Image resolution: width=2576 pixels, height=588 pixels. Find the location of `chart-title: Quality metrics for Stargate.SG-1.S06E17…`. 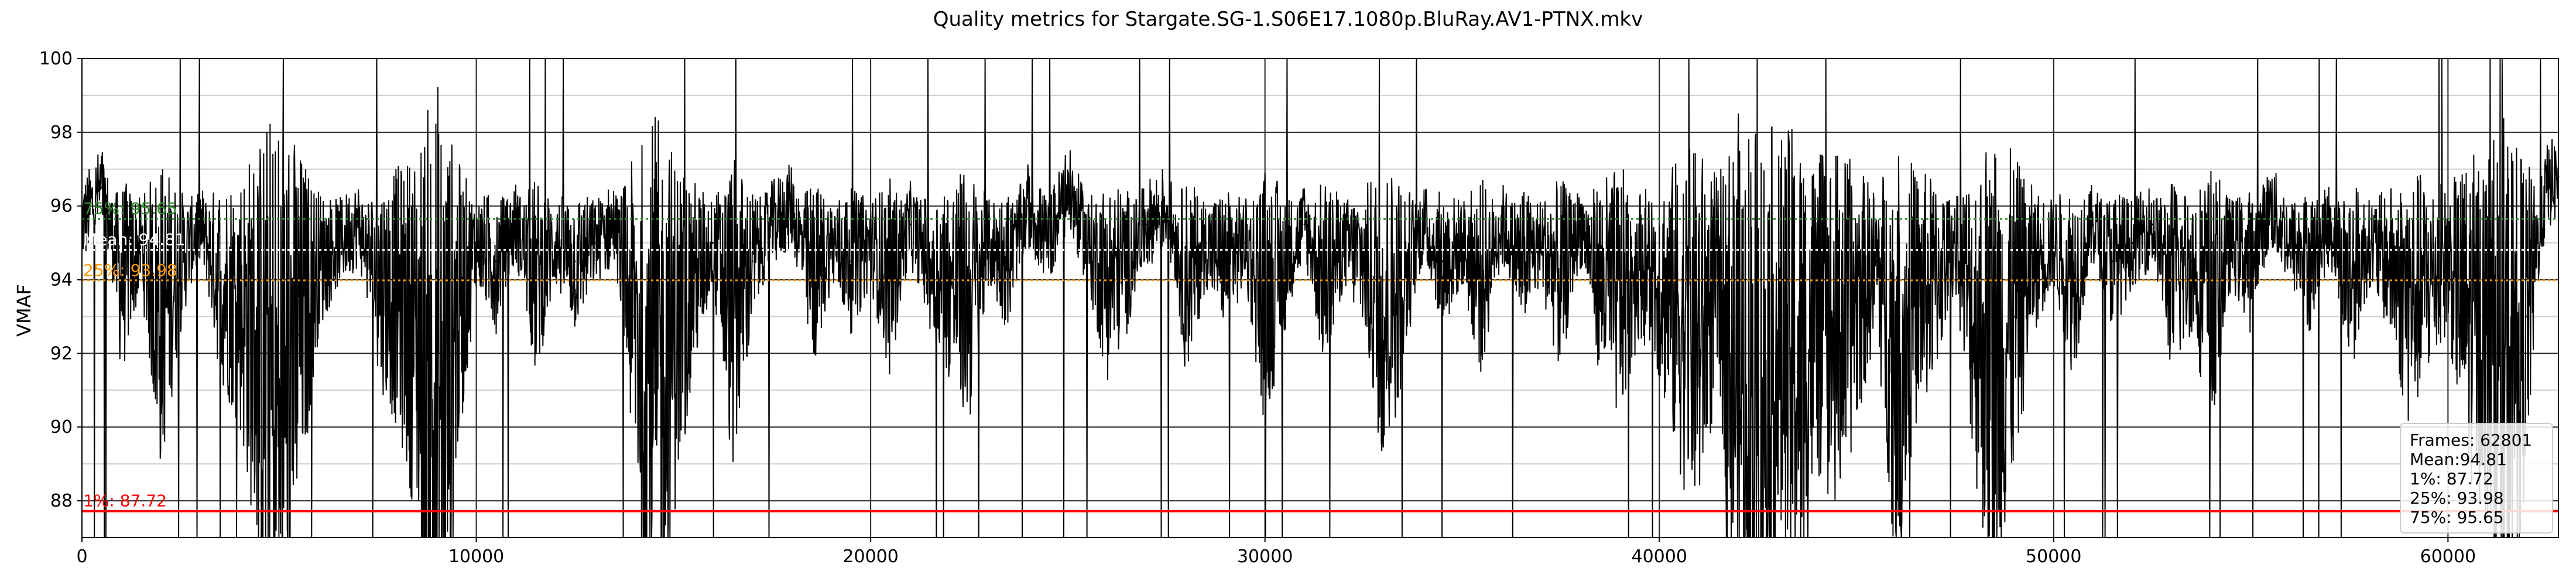

chart-title: Quality metrics for Stargate.SG-1.S06E17… is located at coordinates (1288, 19).